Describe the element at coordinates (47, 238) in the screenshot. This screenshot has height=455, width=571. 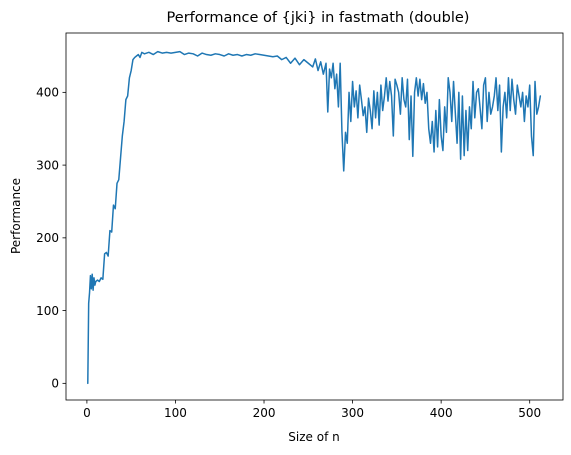
I see `y-tick-label: 200` at that location.